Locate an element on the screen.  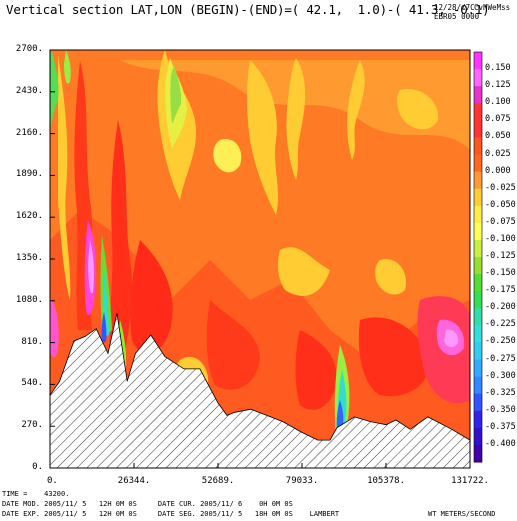
yellow-band-left is located at coordinates (64, 177).